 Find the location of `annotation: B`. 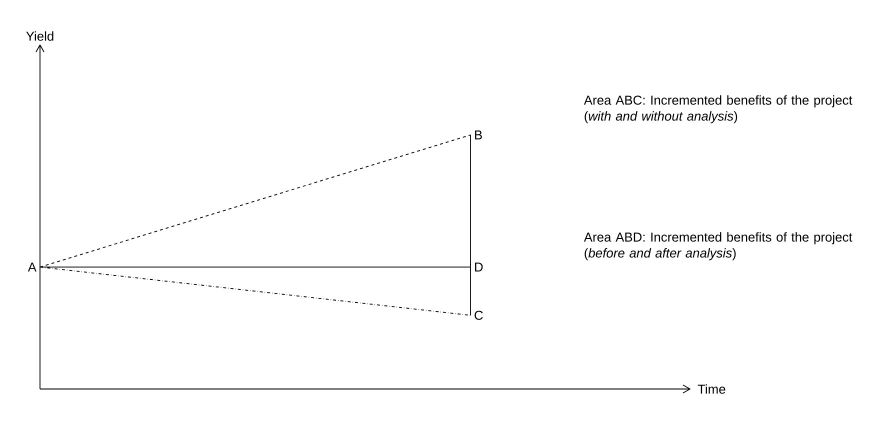

annotation: B is located at coordinates (478, 135).